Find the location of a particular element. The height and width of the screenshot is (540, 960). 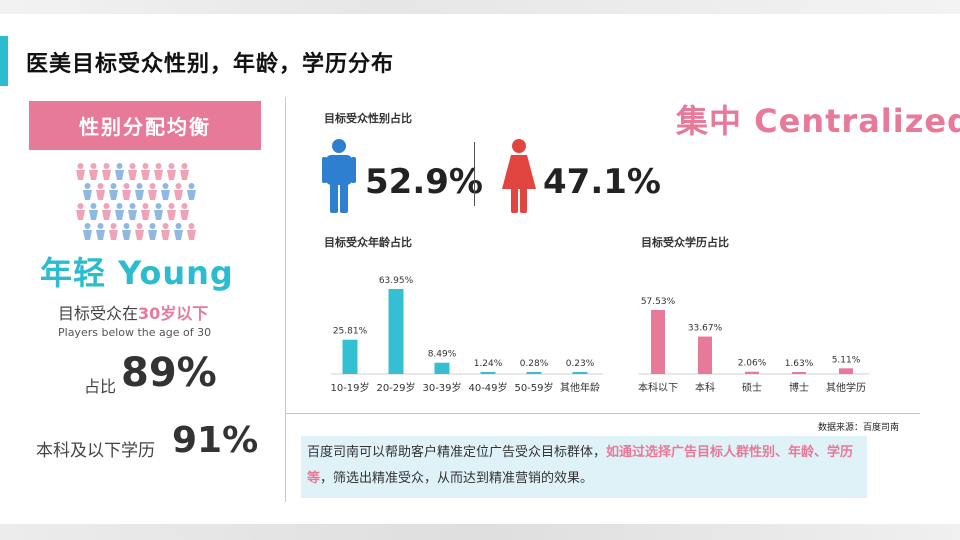

page-title: 医美目标受众性别，年龄，学历分布 is located at coordinates (210, 64).